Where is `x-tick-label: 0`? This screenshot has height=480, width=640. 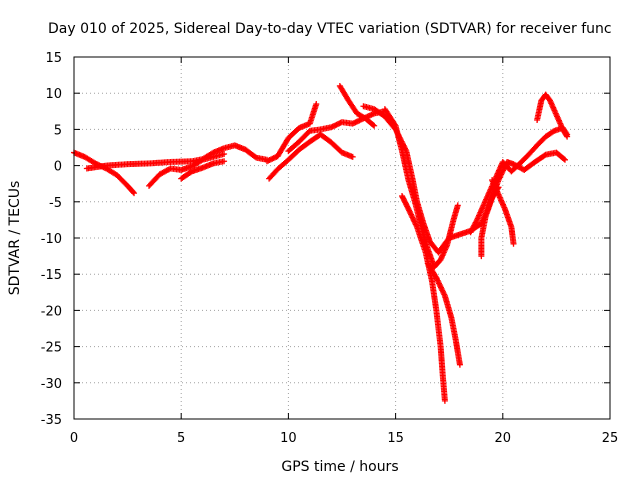 x-tick-label: 0 is located at coordinates (74, 438).